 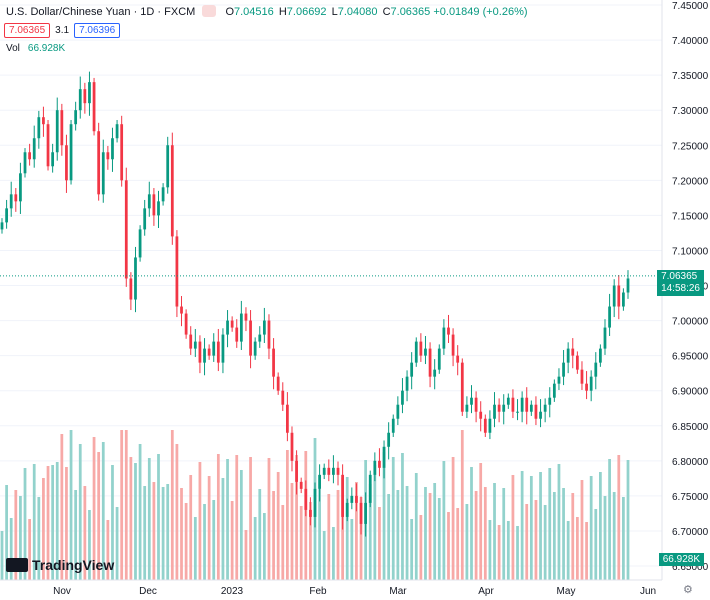 I want to click on y-tick-label: 6.65000, so click(x=690, y=567).